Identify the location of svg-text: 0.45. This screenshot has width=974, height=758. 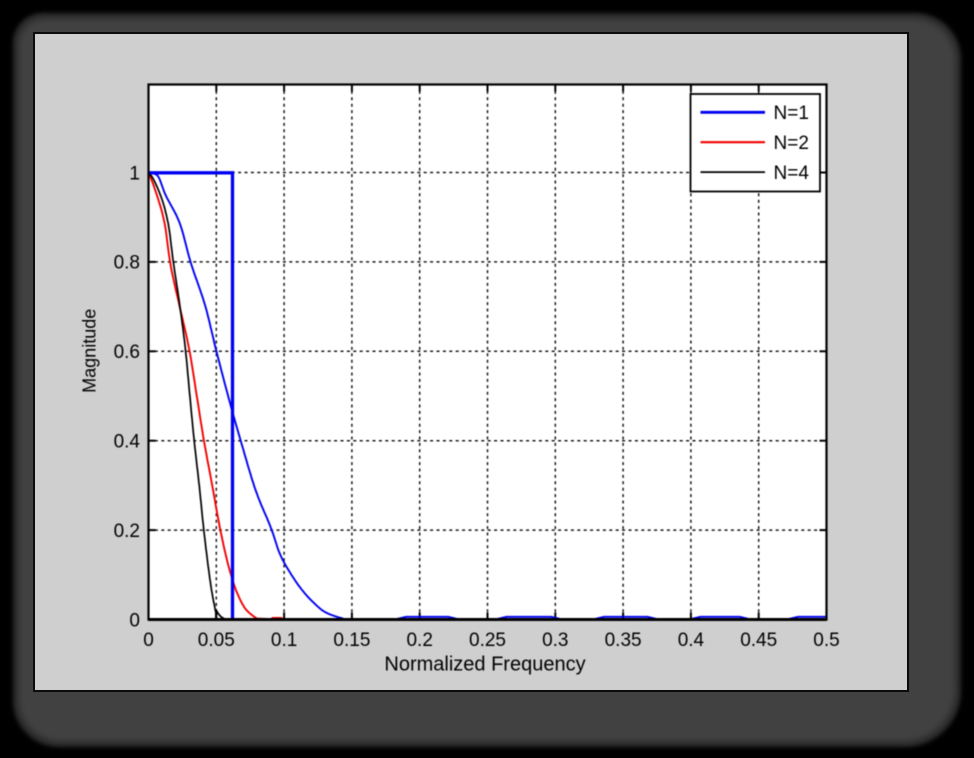
(758, 640).